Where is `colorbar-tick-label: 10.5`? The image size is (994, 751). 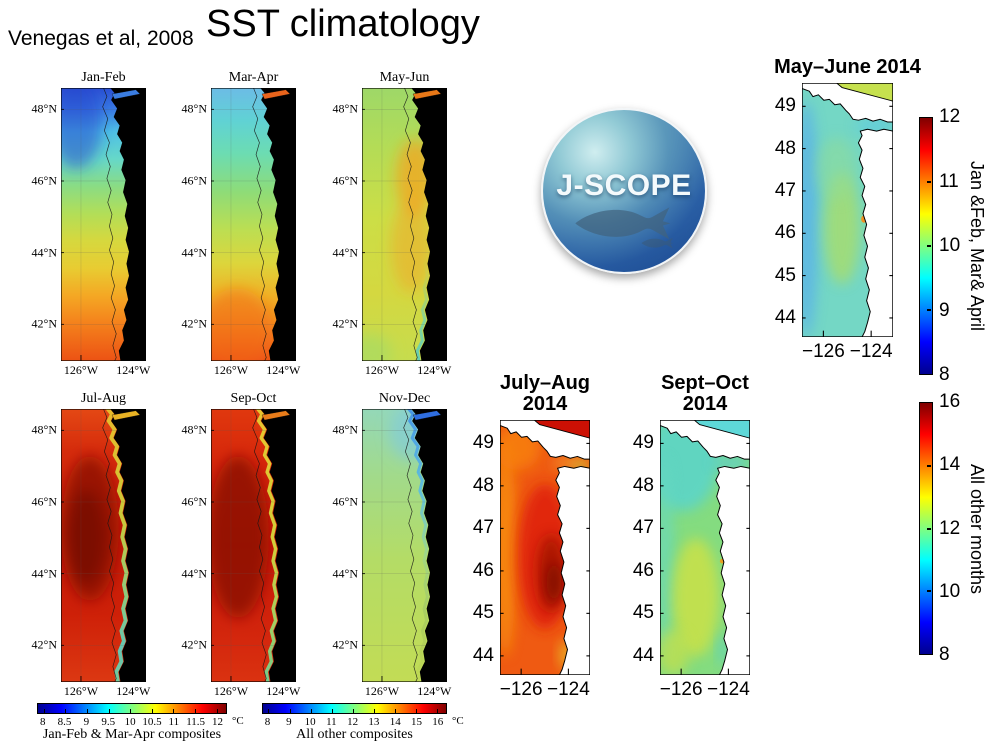
colorbar-tick-label: 10.5 is located at coordinates (152, 722).